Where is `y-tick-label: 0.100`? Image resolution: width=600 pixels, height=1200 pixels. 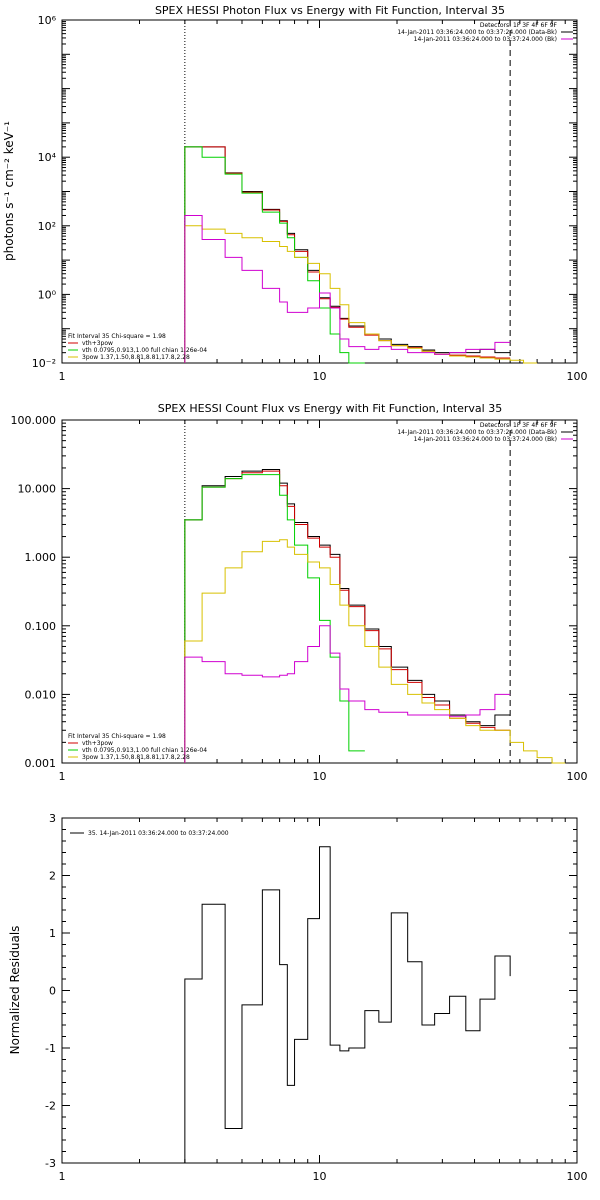
y-tick-label: 0.100 is located at coordinates (41, 626).